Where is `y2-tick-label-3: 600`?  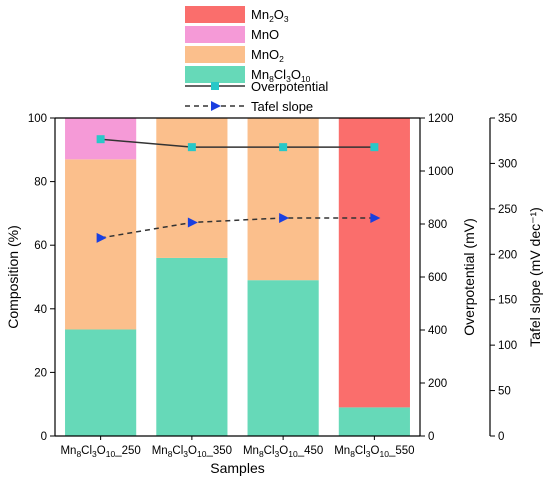
y2-tick-label-3: 600 is located at coordinates (437, 278).